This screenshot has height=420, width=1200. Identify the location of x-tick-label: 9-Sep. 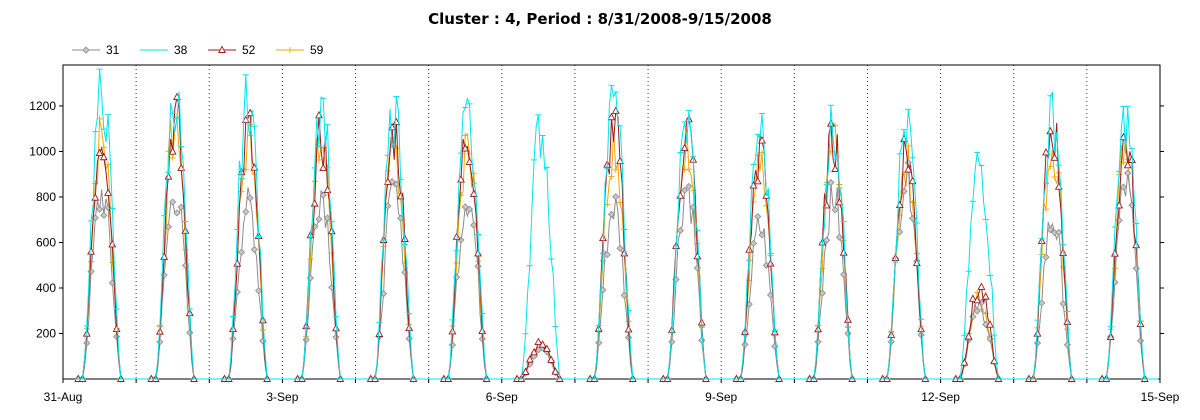
(721, 397).